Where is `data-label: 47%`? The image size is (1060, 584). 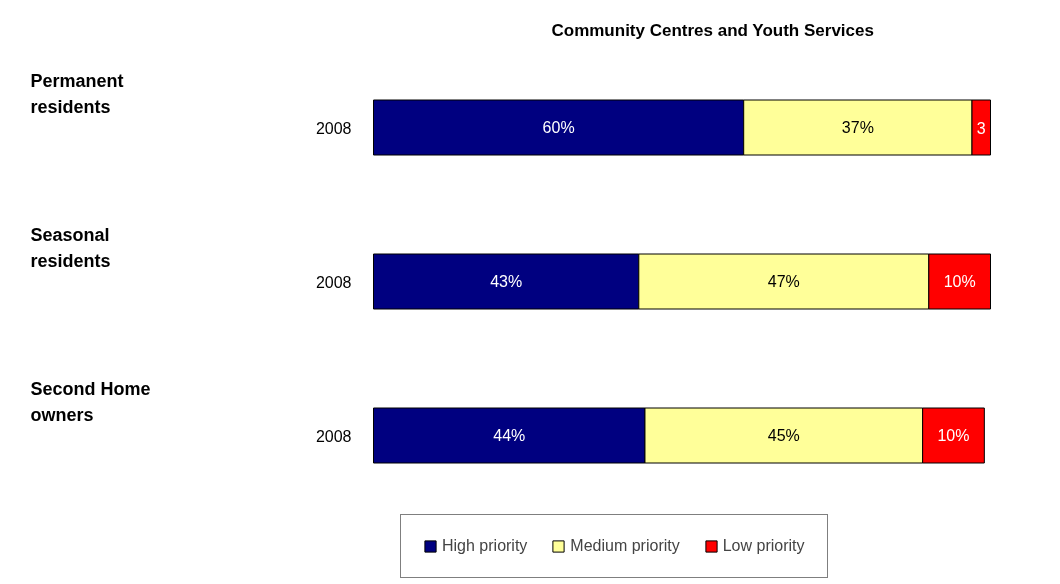 data-label: 47% is located at coordinates (783, 281).